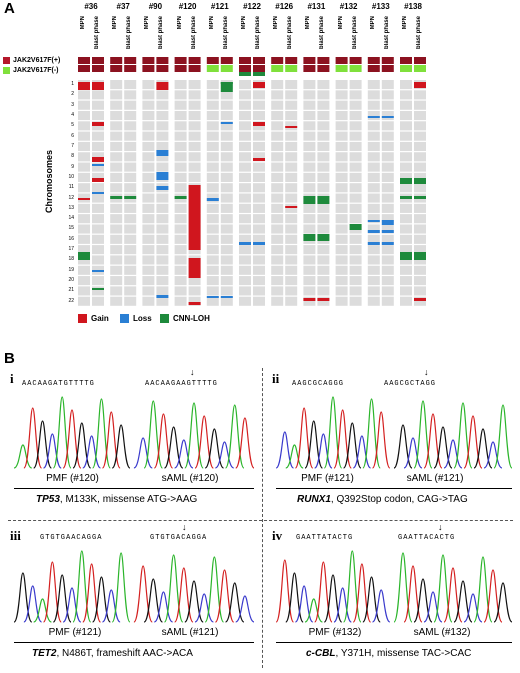  Describe the element at coordinates (399, 499) in the screenshot. I see `subpanel-ii-caption-text: , Q392Stop codon, CAG->TAG` at that location.